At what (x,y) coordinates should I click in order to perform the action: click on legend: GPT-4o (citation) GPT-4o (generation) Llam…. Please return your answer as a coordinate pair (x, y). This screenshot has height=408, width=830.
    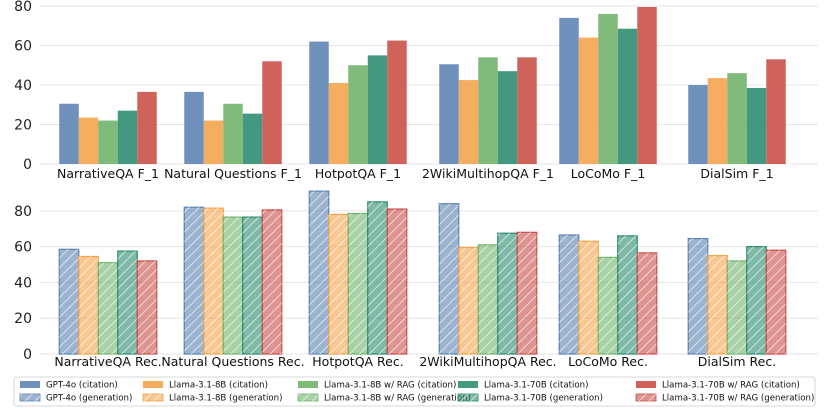
    Looking at the image, I should click on (414, 391).